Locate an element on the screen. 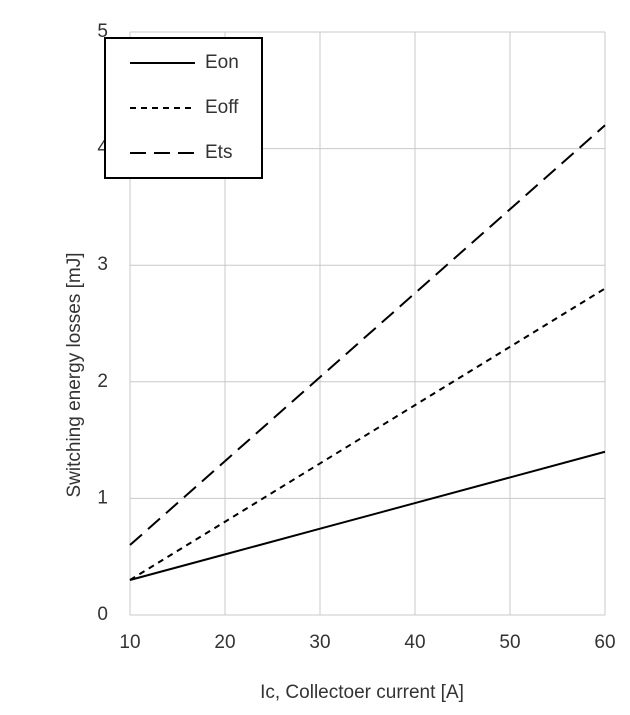 The image size is (630, 715). y-tick-label: 2 is located at coordinates (102, 381).